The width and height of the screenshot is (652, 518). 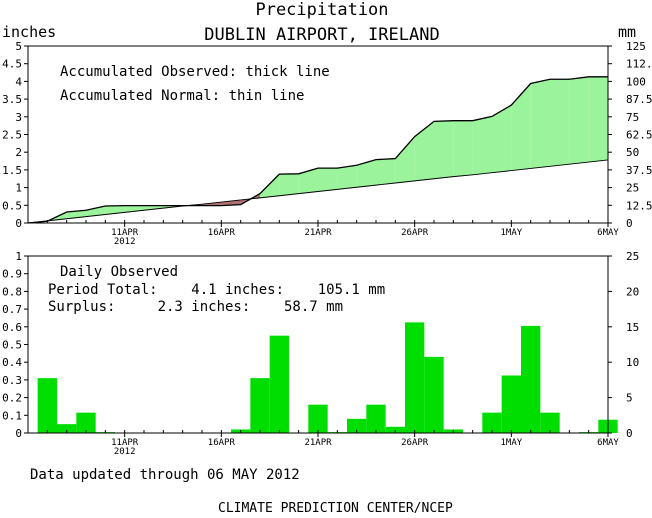 I want to click on legend-observed-note: Accumulated Observed: thick line, so click(x=195, y=72).